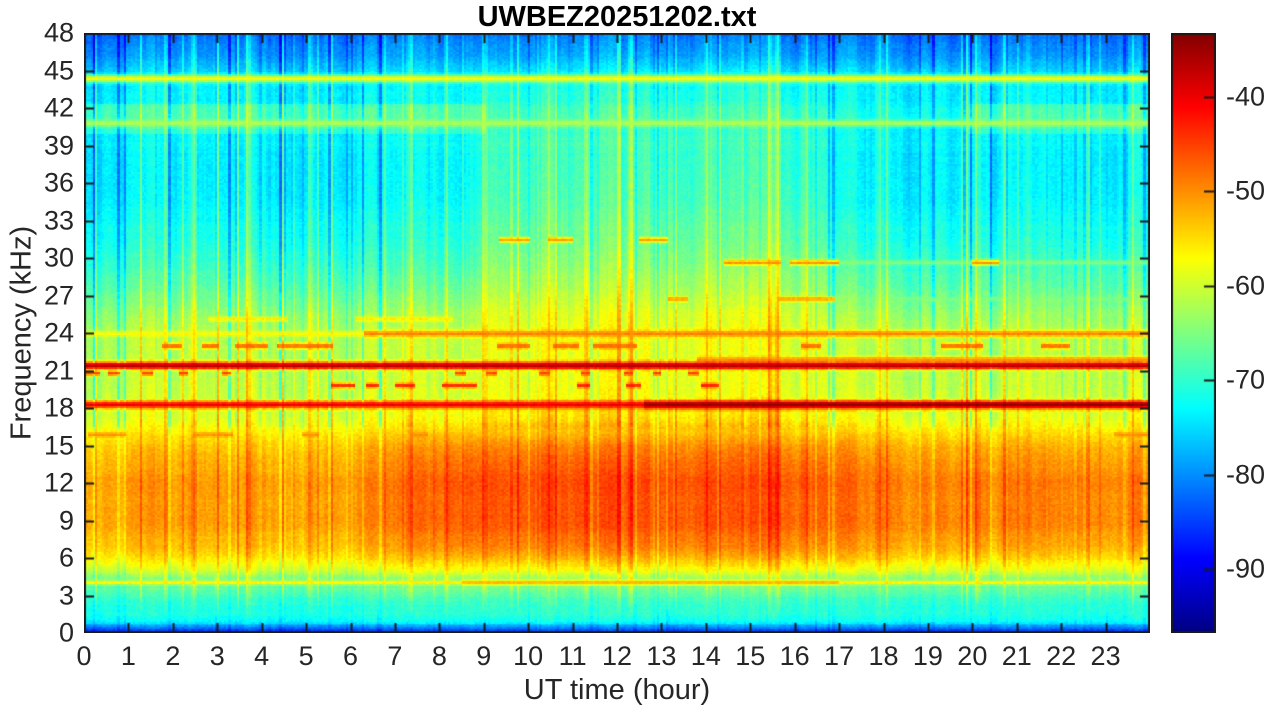 The image size is (1264, 715). What do you see at coordinates (1105, 656) in the screenshot?
I see `x-tick-label: 23` at bounding box center [1105, 656].